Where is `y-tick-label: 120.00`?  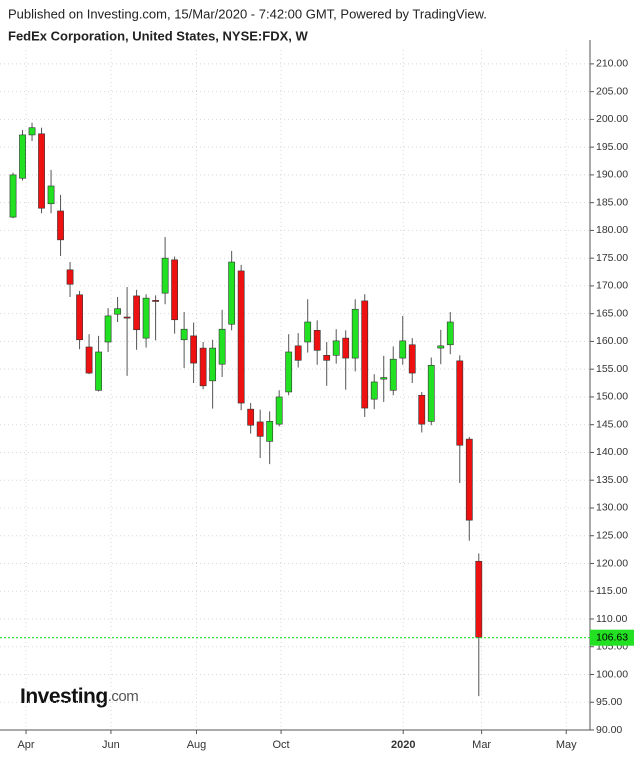
y-tick-label: 120.00 is located at coordinates (612, 563).